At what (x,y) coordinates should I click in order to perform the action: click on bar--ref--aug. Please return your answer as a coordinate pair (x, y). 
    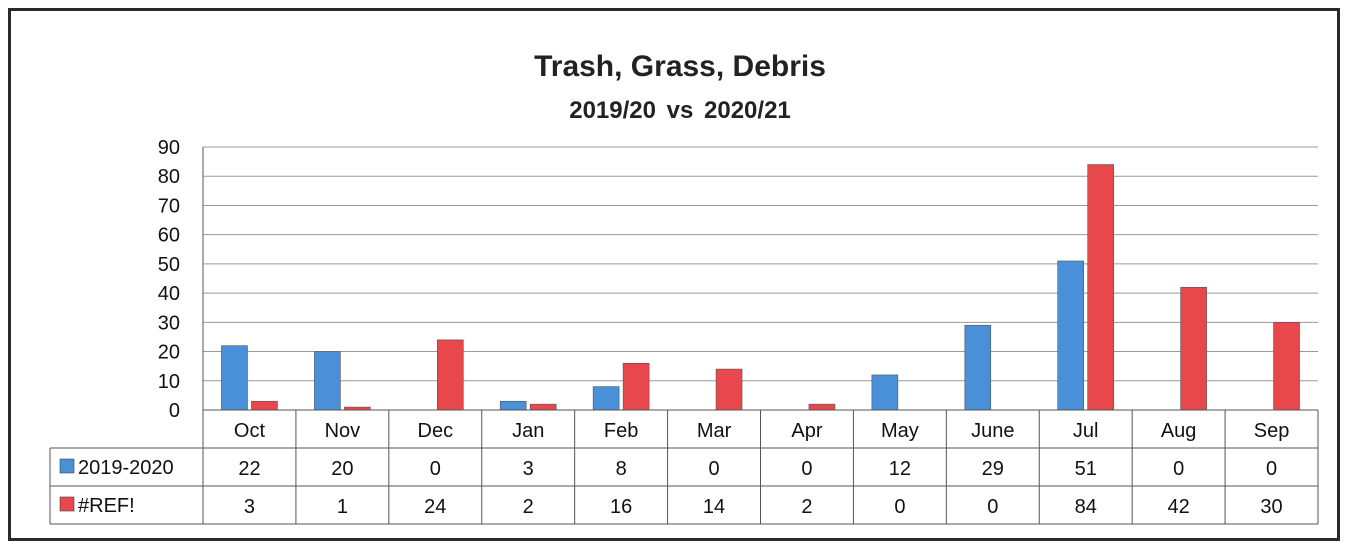
    Looking at the image, I should click on (1193, 348).